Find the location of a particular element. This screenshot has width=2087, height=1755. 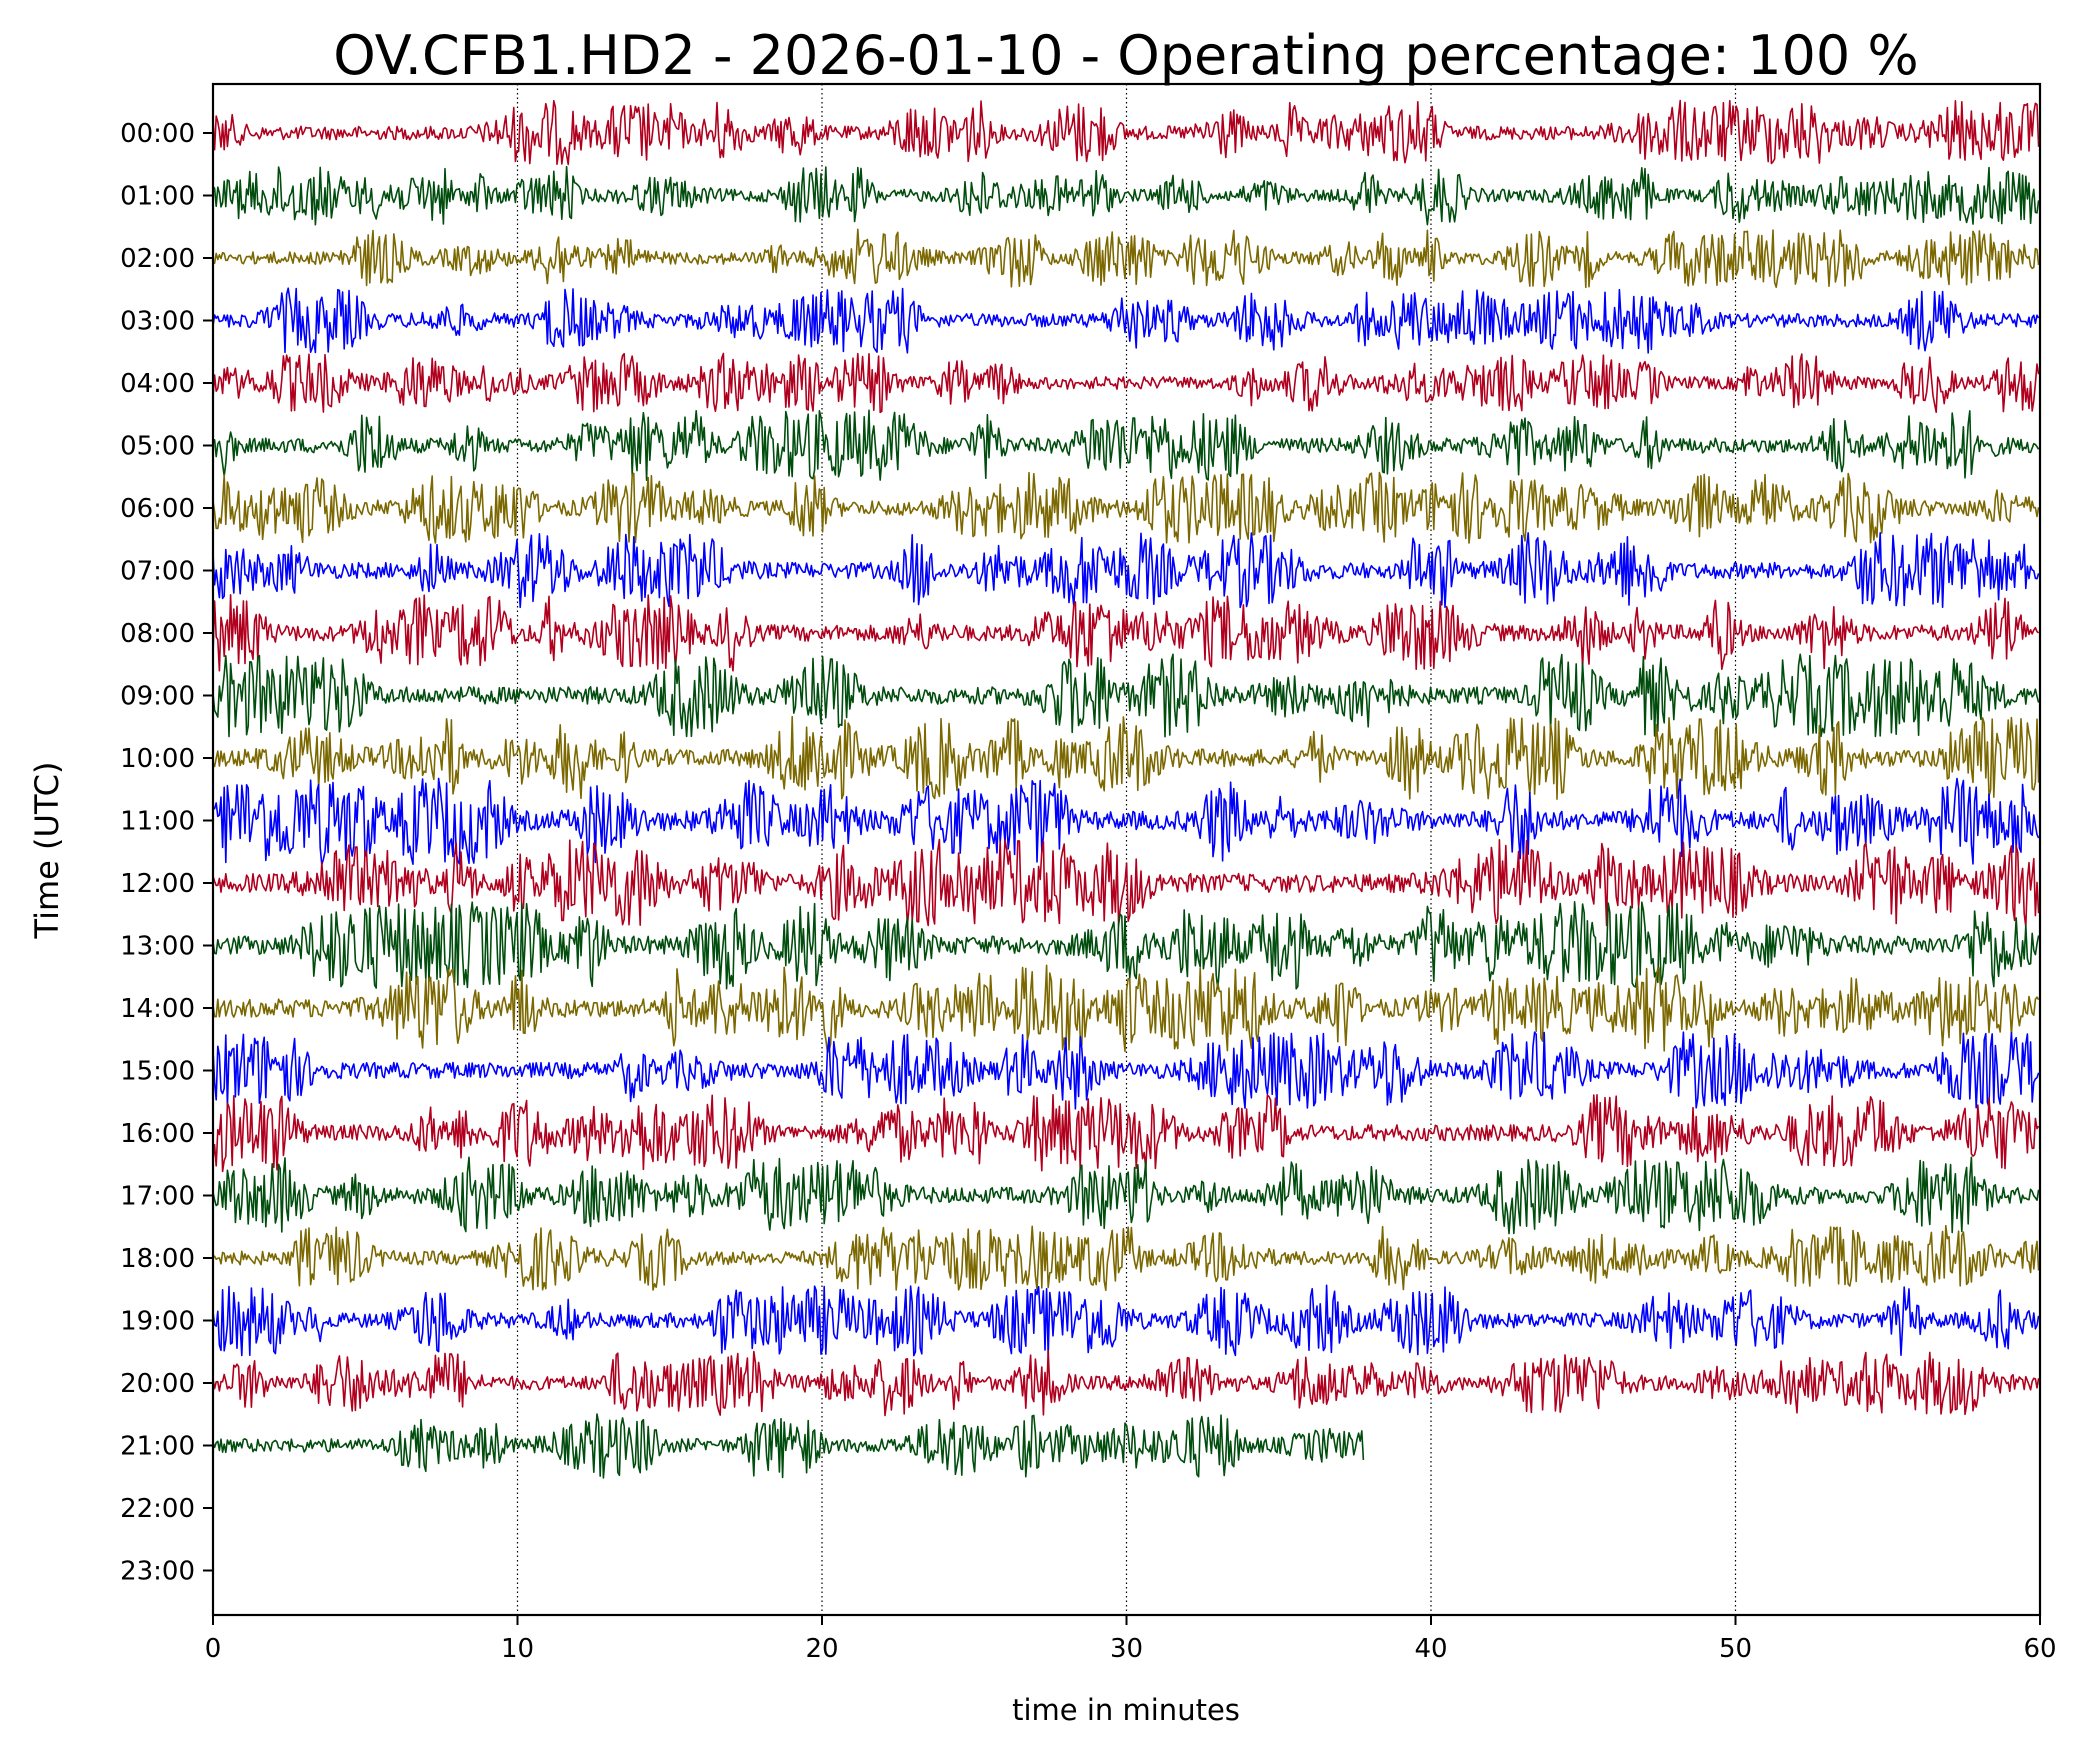

y-tick-label-17: 17:00 is located at coordinates (157, 1197).